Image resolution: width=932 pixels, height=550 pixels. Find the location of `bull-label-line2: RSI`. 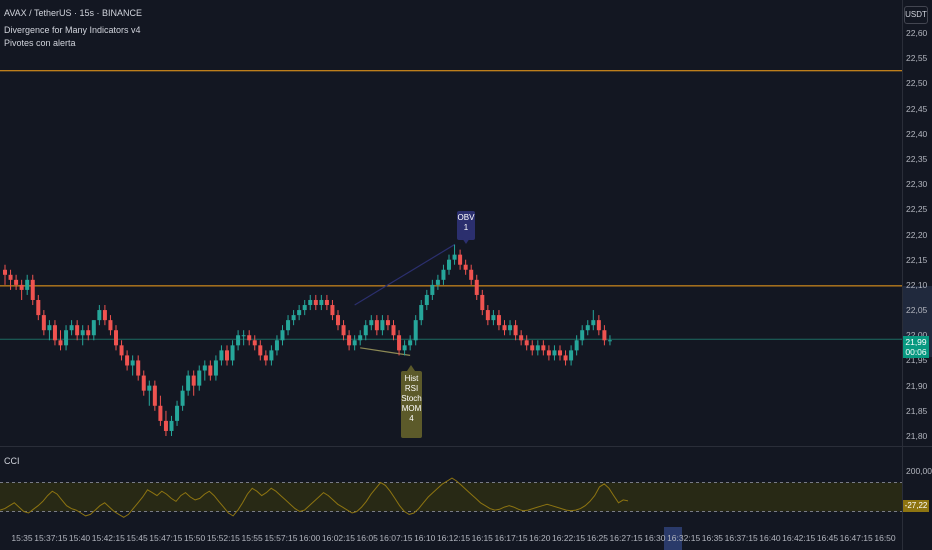

bull-label-line2: RSI is located at coordinates (411, 388).